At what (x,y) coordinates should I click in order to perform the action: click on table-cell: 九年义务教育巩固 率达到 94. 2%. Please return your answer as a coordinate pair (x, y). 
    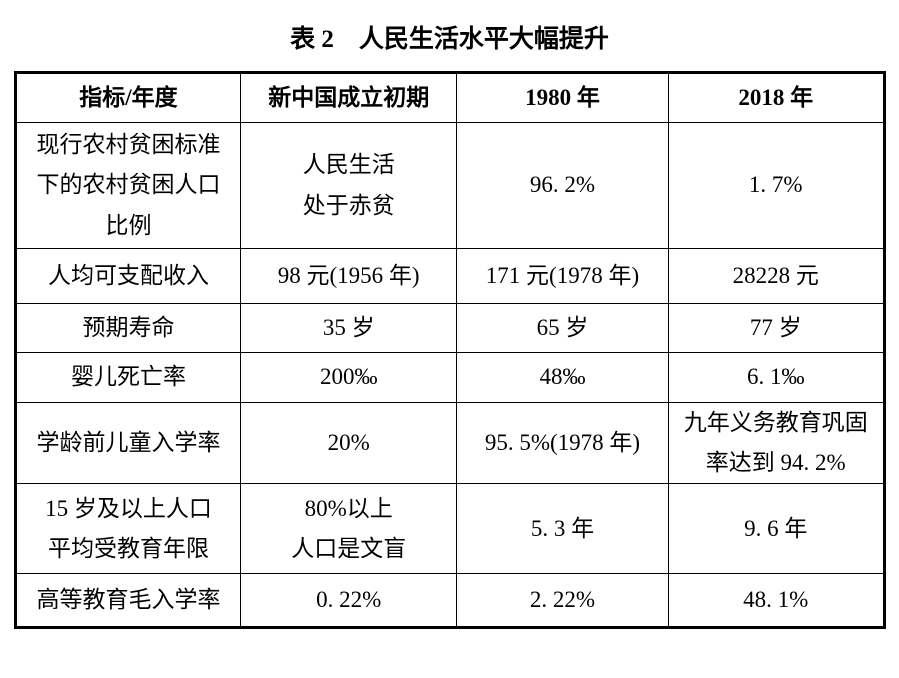
    Looking at the image, I should click on (776, 443).